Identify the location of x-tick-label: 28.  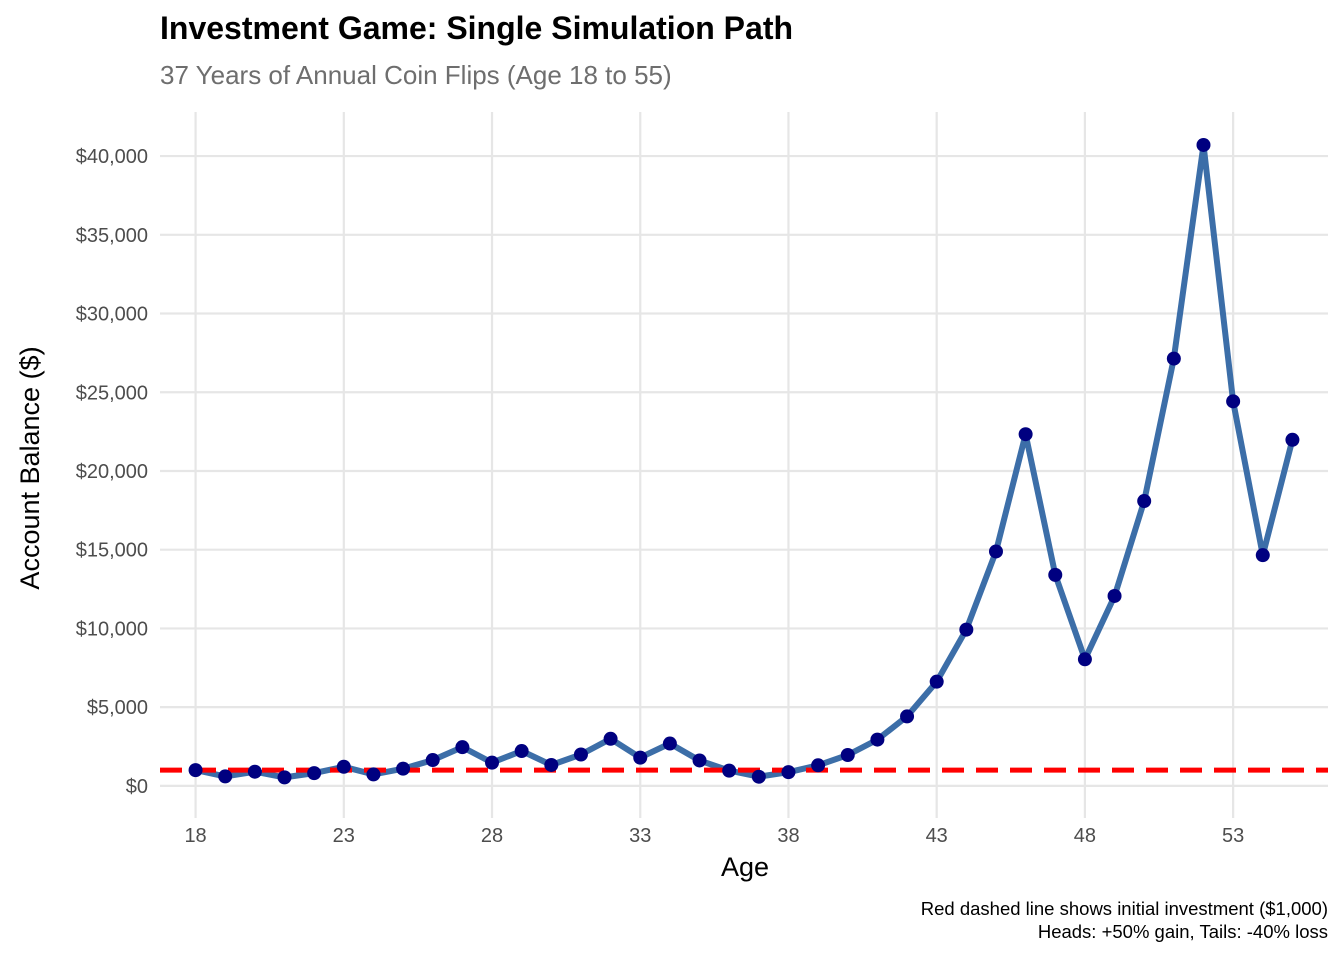
(492, 836).